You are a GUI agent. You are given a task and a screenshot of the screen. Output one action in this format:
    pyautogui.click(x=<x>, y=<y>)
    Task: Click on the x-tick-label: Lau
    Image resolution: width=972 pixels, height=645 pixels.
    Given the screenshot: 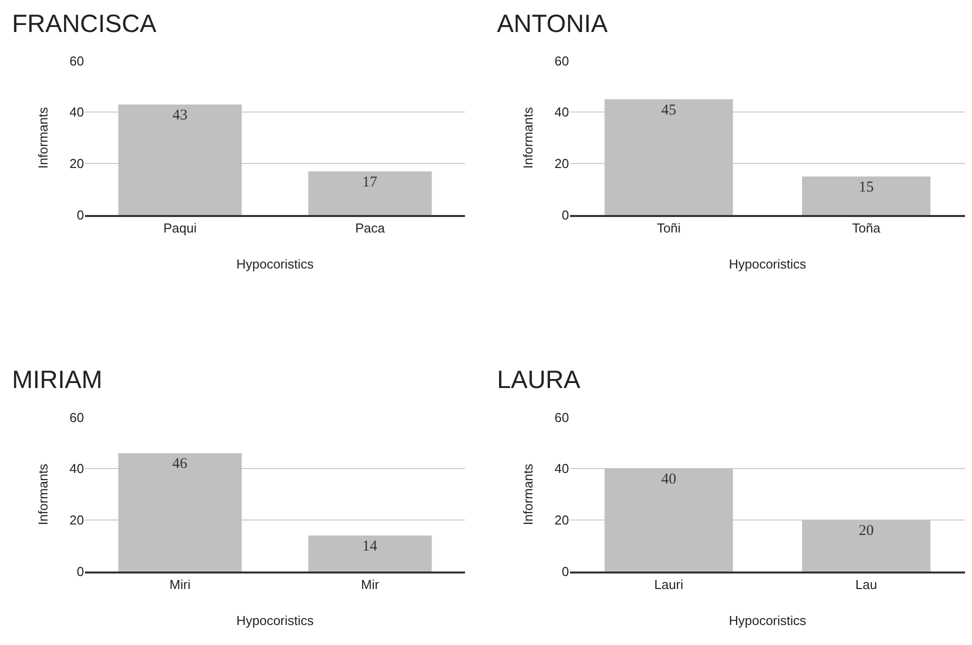 What is the action you would take?
    pyautogui.click(x=866, y=584)
    